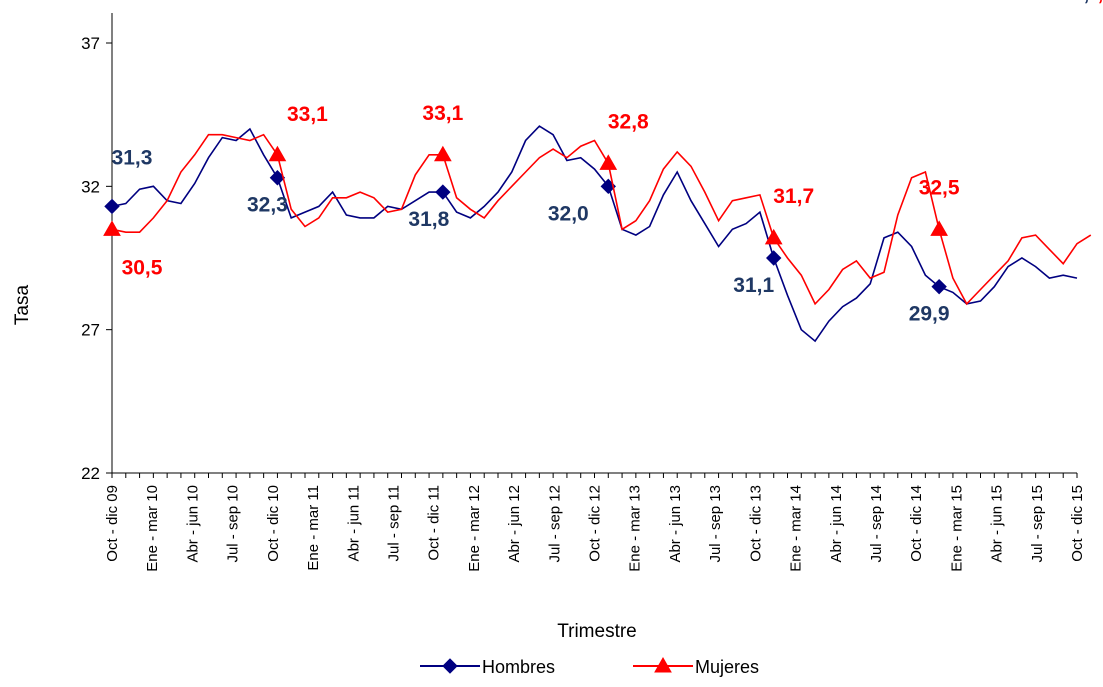 This screenshot has width=1103, height=687. What do you see at coordinates (755, 523) in the screenshot?
I see `x-tick-label: Oct - dic 13` at bounding box center [755, 523].